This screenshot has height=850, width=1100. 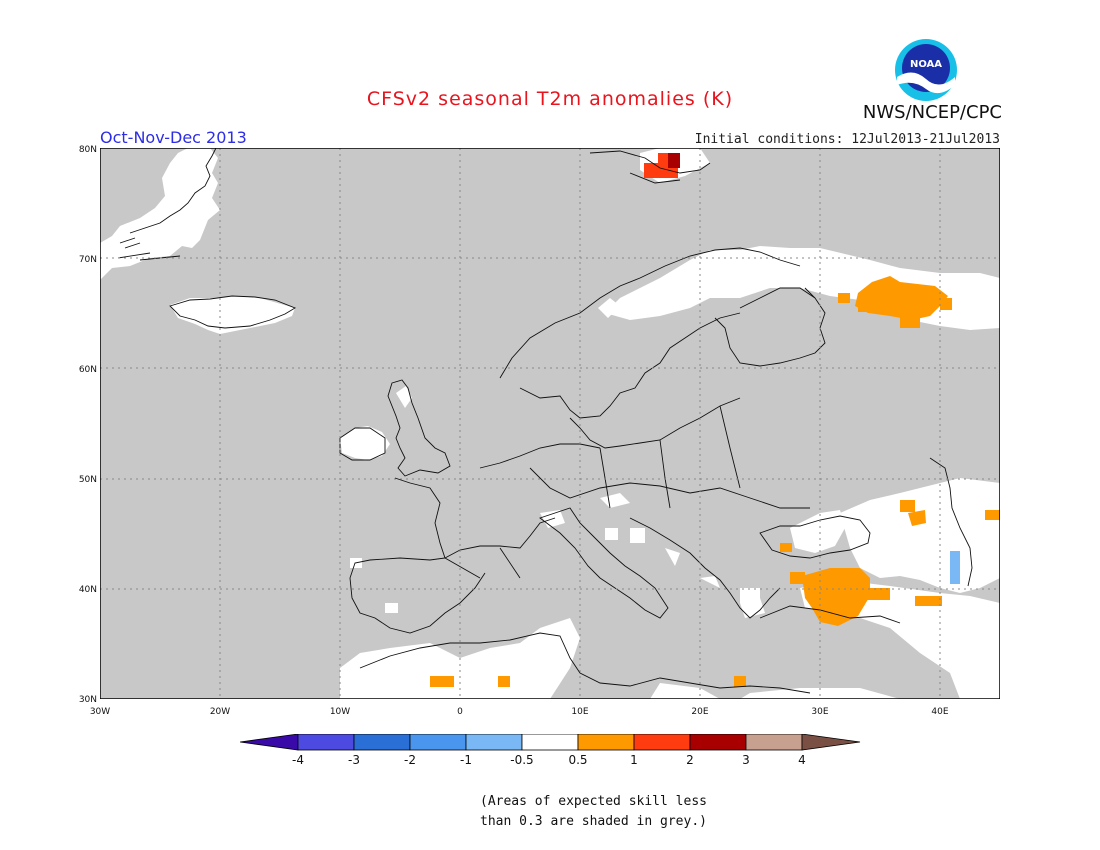 I want to click on colorbar-label: 3, so click(x=746, y=760).